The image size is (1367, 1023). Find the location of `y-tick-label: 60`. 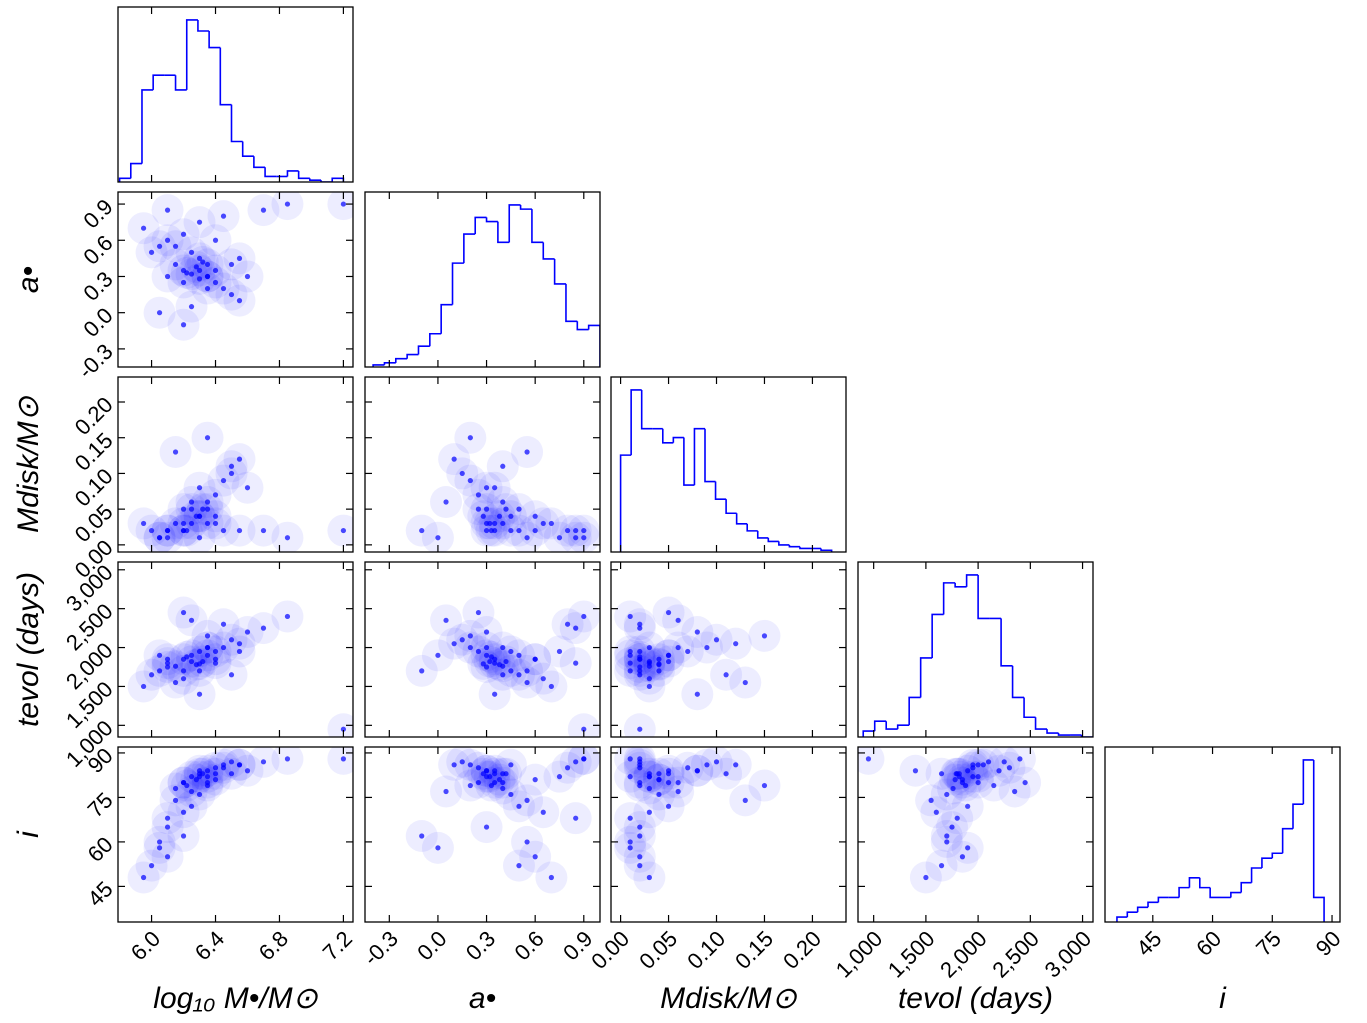

y-tick-label: 60 is located at coordinates (100, 849).